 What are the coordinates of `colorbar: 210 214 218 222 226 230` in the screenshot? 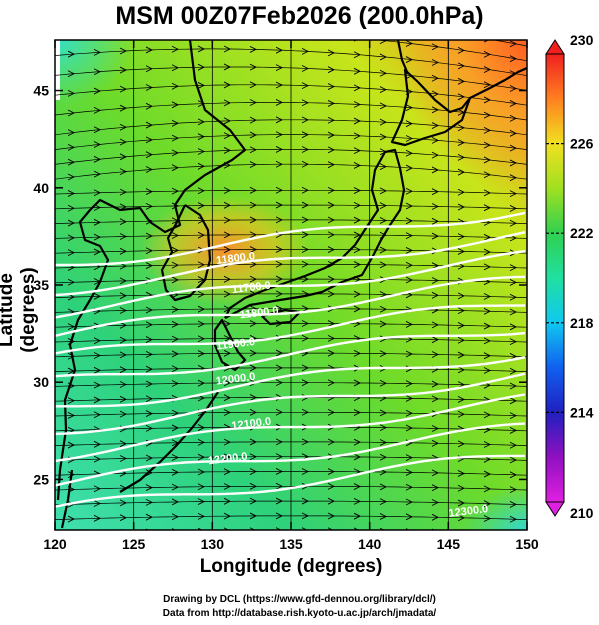 It's located at (569, 276).